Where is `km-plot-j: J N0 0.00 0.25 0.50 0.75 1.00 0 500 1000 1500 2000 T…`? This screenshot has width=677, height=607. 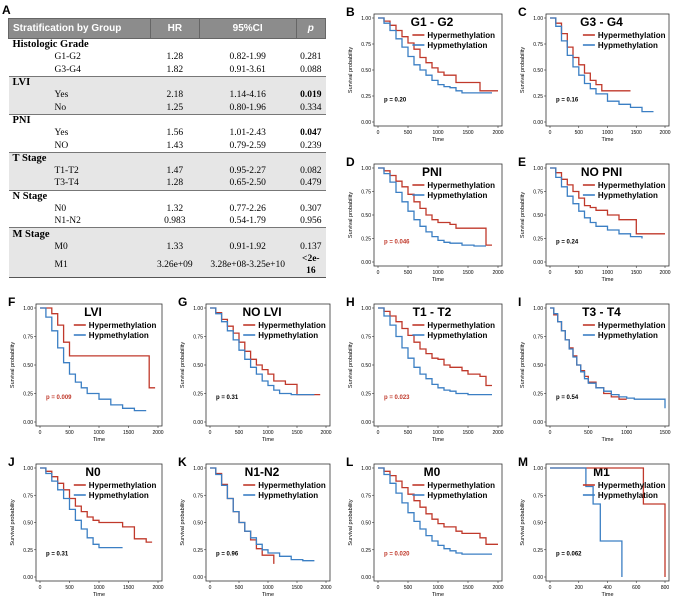 km-plot-j: J N0 0.00 0.25 0.50 0.75 1.00 0 500 1000 1500 2000 T… is located at coordinates (86, 526).